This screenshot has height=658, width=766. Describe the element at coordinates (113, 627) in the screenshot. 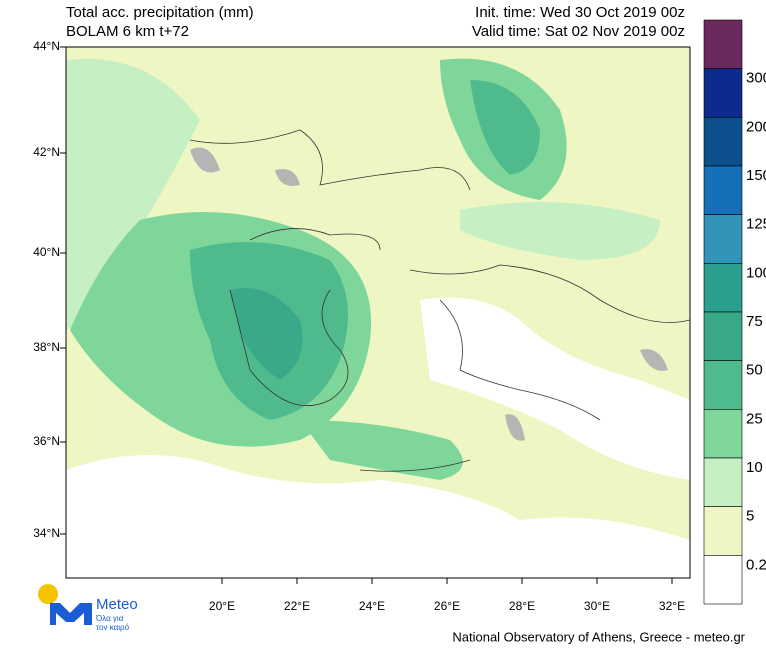

I see `logo-tagline: τον καιρό` at that location.